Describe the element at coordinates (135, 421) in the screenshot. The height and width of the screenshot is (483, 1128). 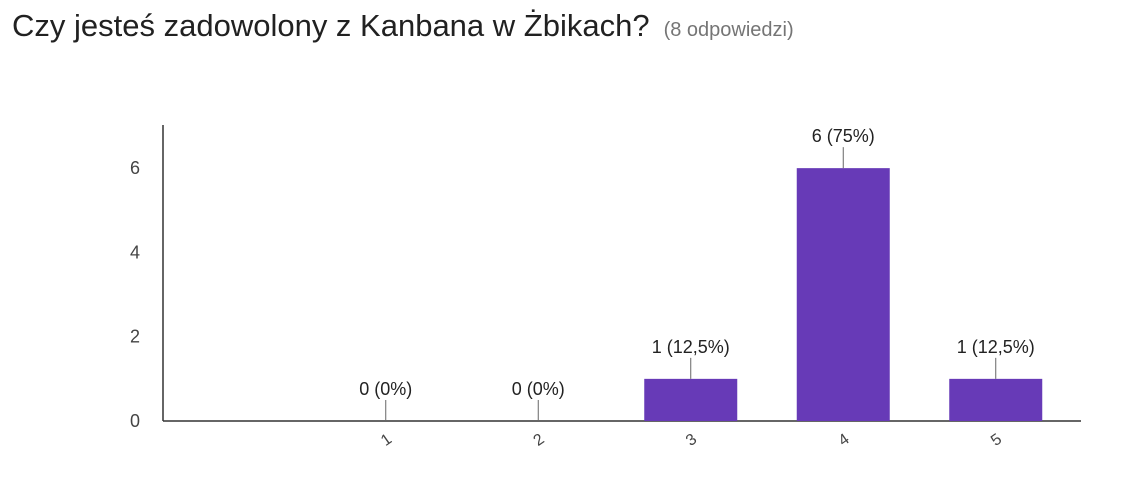
I see `y-tick-label: 0` at that location.